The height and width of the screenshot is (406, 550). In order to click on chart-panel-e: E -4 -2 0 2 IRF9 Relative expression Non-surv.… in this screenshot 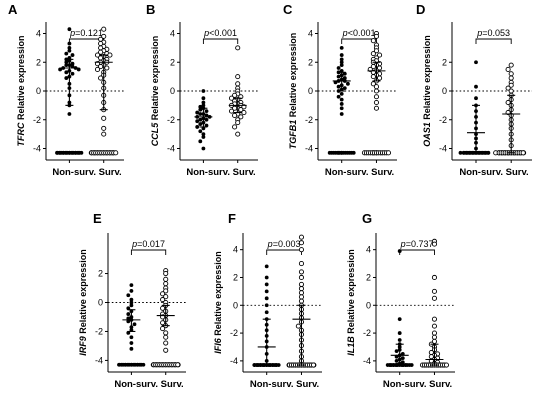, I will do `click(132, 300)`.